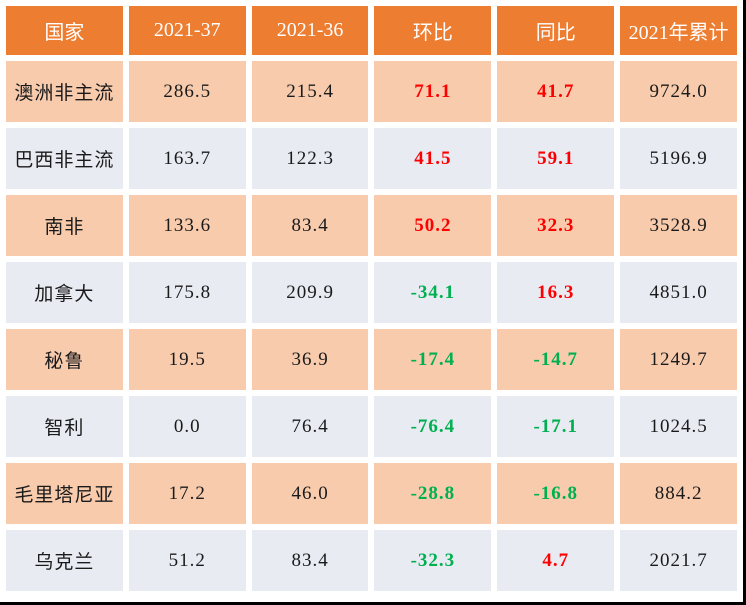 Image resolution: width=746 pixels, height=605 pixels. Describe the element at coordinates (371, 493) in the screenshot. I see `table-row-6: 毛里塔尼亚 17.2 46.0 -28.8 -16.8 884.2` at that location.